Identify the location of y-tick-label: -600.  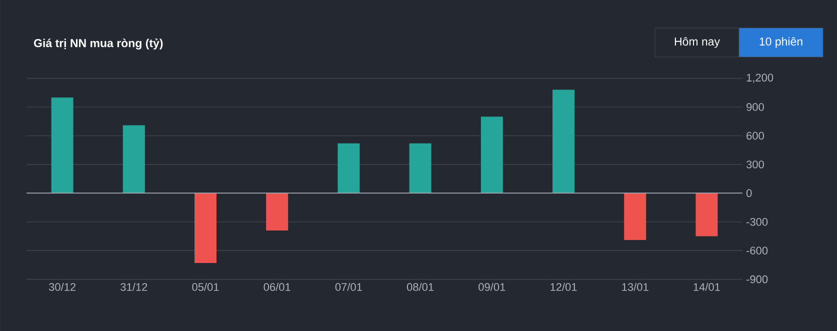
(757, 250).